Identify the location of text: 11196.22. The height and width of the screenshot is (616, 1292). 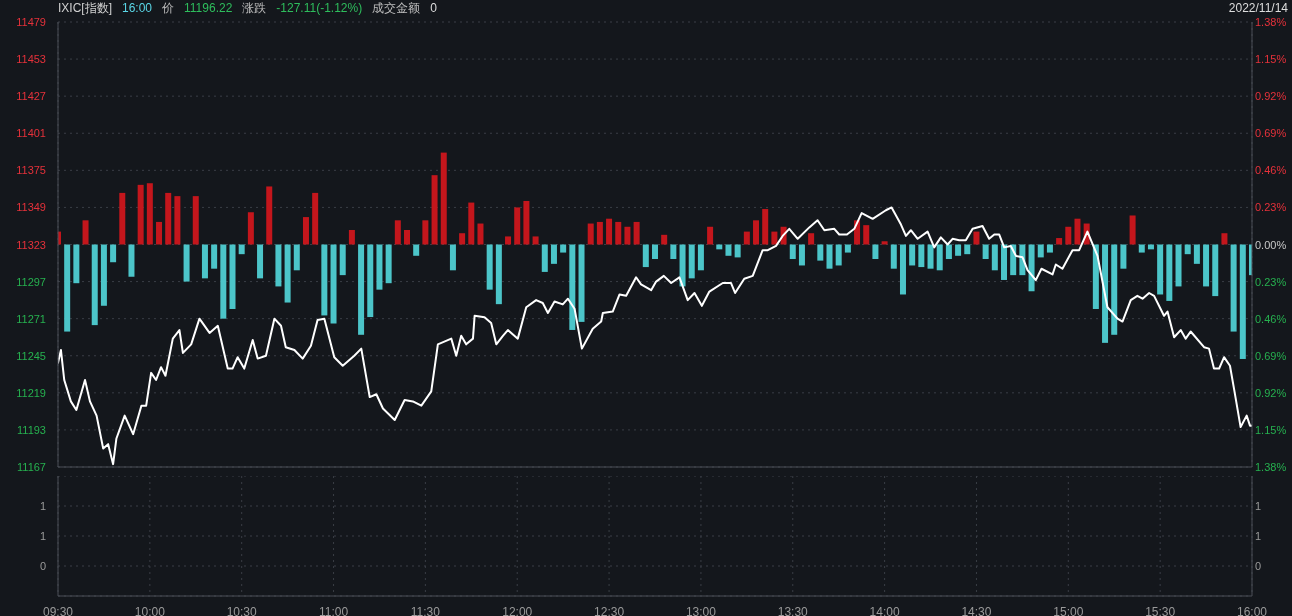
(208, 8).